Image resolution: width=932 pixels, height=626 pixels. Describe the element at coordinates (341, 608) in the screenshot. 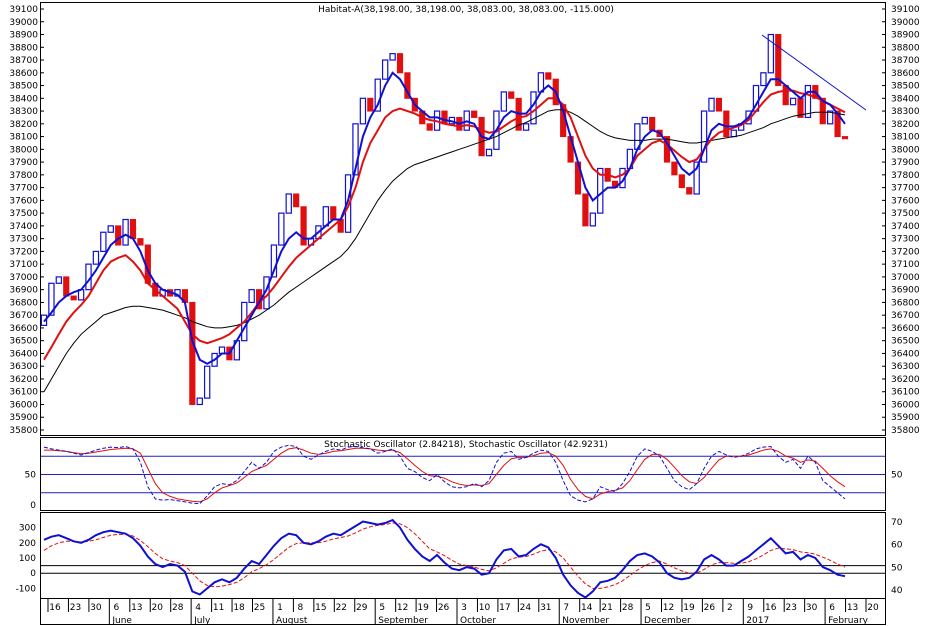

I see `date-tick-label: 22` at that location.